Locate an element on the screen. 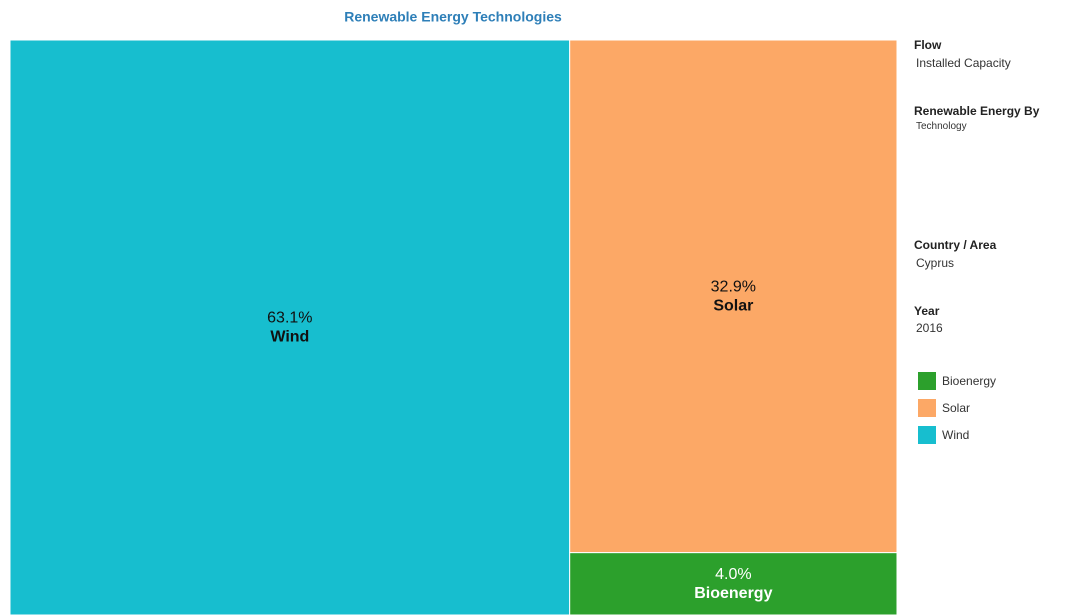 This screenshot has width=1067, height=615. legend-label: Bioenergy is located at coordinates (969, 381).